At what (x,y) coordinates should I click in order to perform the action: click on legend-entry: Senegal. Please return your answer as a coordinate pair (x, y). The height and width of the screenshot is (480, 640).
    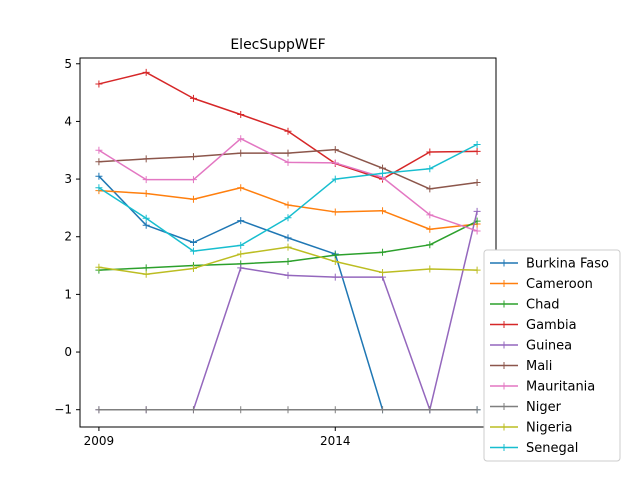
    Looking at the image, I should click on (534, 448).